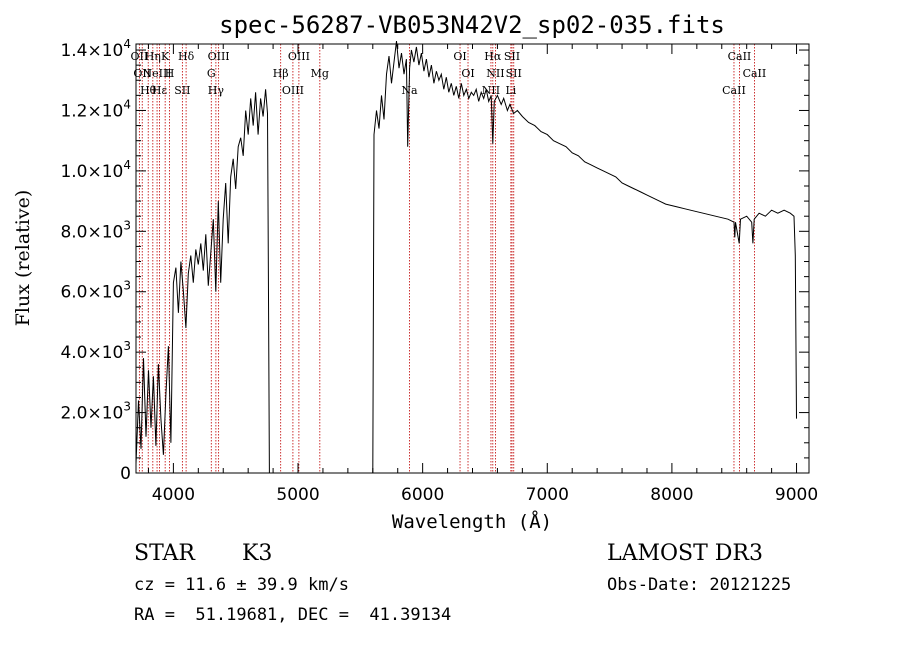  Describe the element at coordinates (409, 90) in the screenshot. I see `line-label: Na` at that location.